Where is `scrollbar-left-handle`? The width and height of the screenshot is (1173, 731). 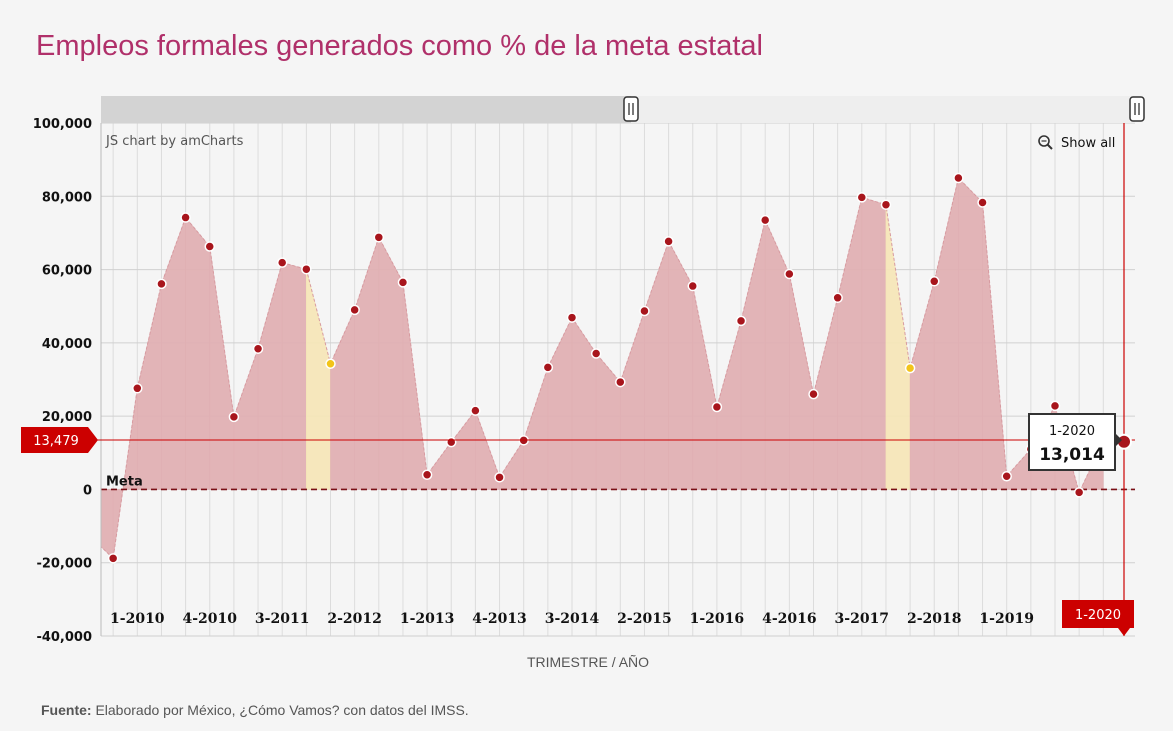
scrollbar-left-handle is located at coordinates (631, 109).